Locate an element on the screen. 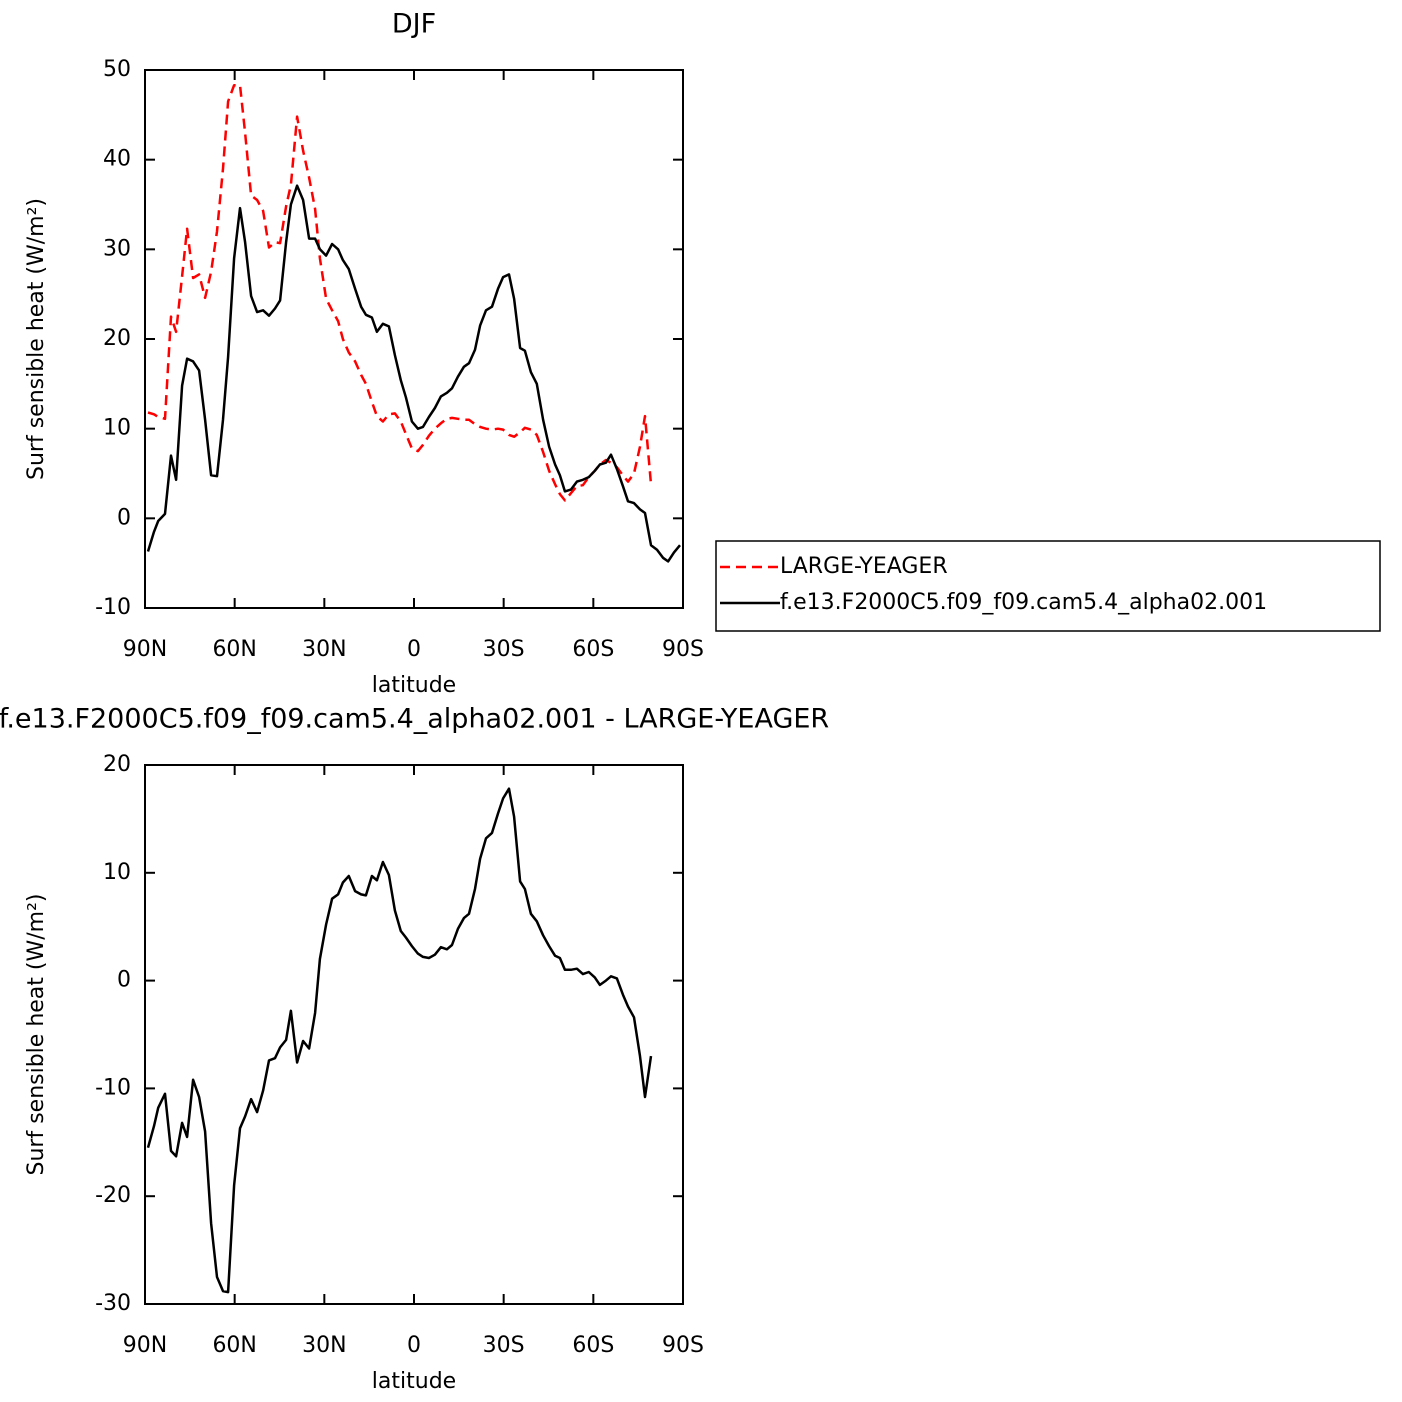 This screenshot has width=1402, height=1402. legend-label: LARGE-YEAGER is located at coordinates (864, 566).